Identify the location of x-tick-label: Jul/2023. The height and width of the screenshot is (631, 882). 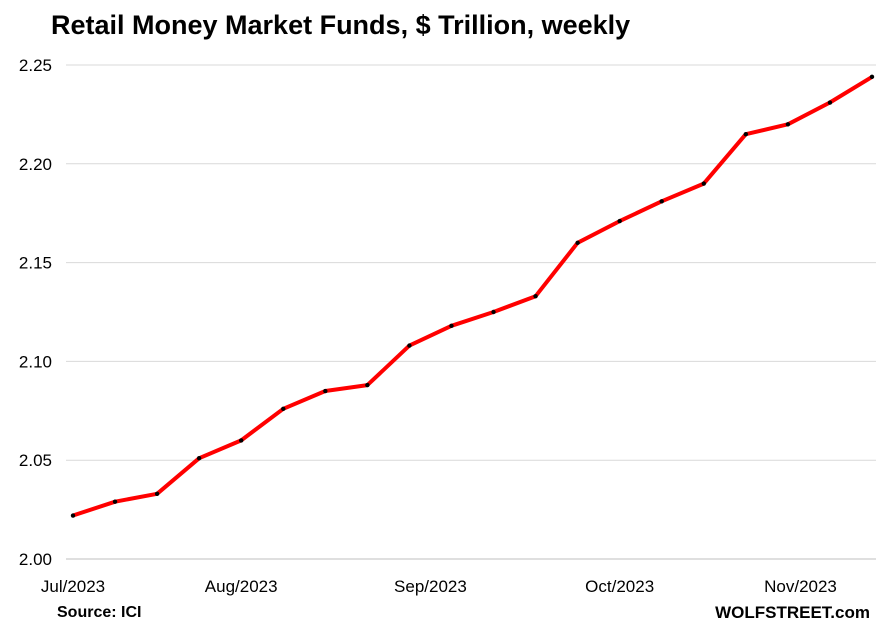
(73, 586).